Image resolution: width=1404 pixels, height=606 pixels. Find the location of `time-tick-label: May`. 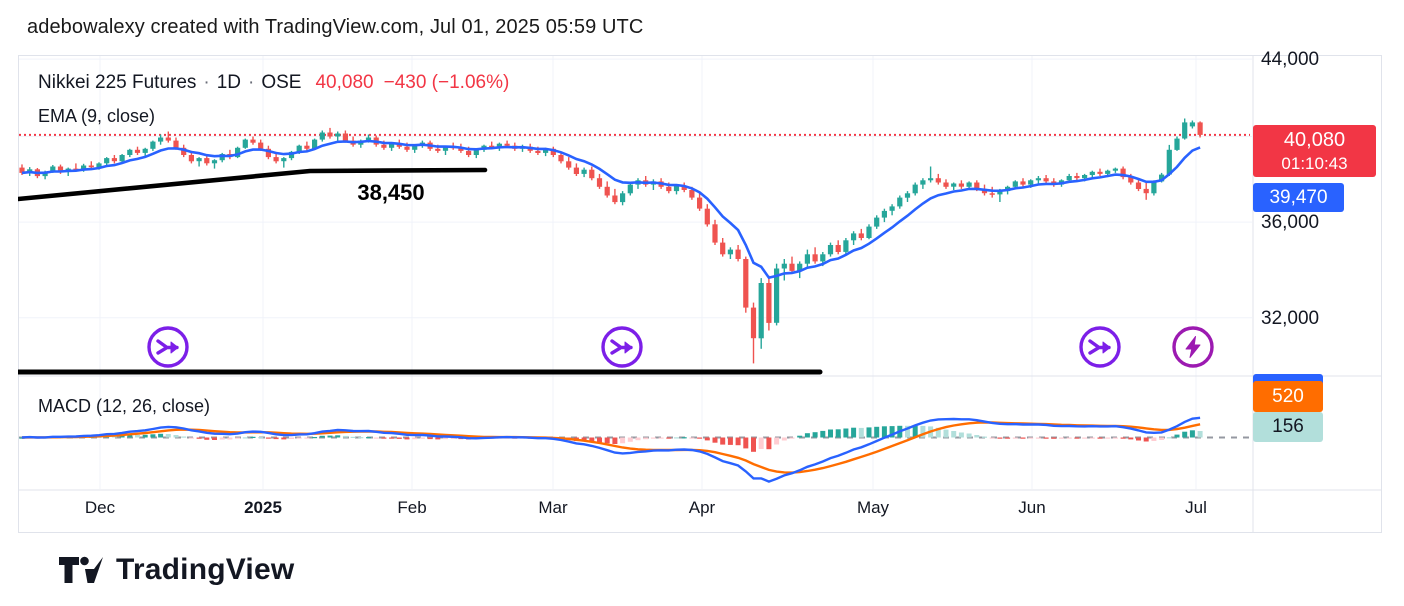

time-tick-label: May is located at coordinates (873, 507).